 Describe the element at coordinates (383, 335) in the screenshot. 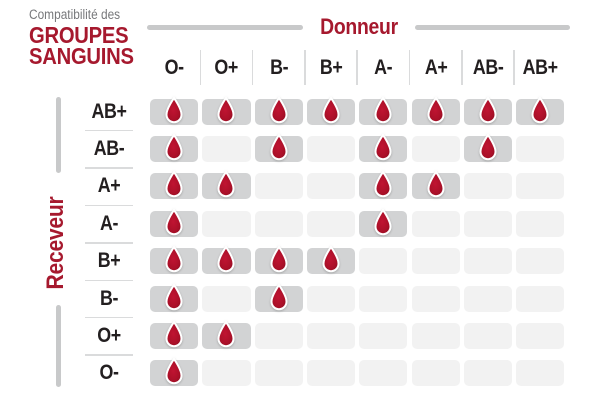

I see `grid-cell-o+-from-a-` at that location.